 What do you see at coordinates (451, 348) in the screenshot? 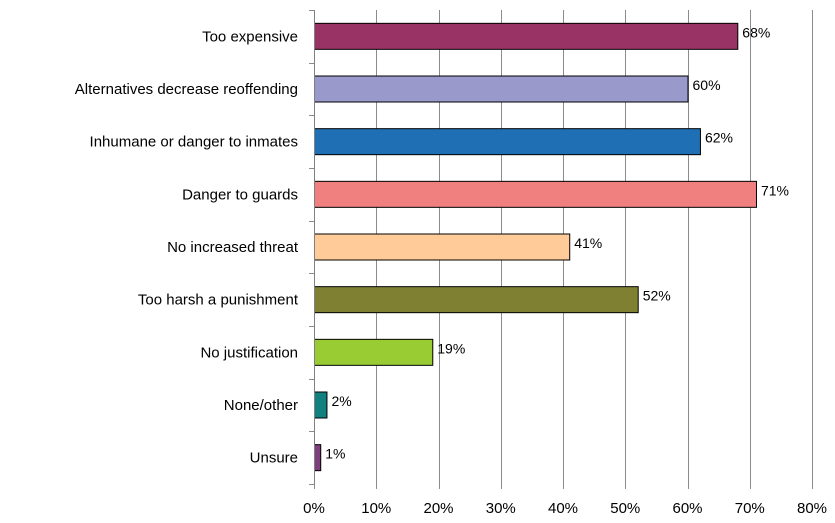
I see `data-label: 19%` at bounding box center [451, 348].